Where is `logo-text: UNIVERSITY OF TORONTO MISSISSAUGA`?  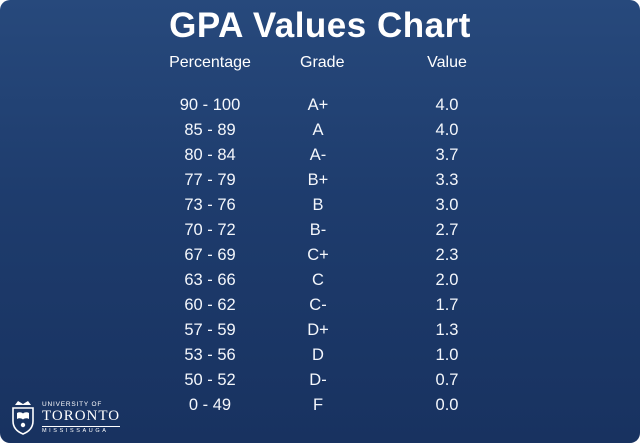
logo-text: UNIVERSITY OF TORONTO MISSISSAUGA is located at coordinates (81, 417).